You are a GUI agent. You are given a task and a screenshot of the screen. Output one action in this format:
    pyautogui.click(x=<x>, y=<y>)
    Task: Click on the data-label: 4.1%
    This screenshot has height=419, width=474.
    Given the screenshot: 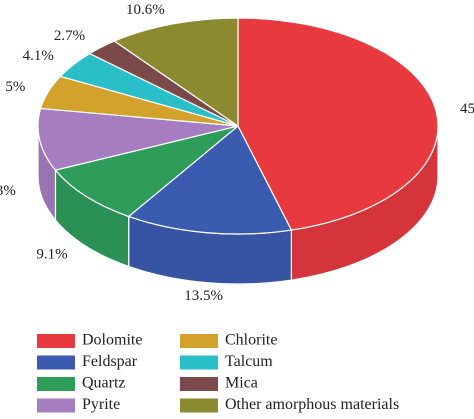 What is the action you would take?
    pyautogui.click(x=38, y=56)
    